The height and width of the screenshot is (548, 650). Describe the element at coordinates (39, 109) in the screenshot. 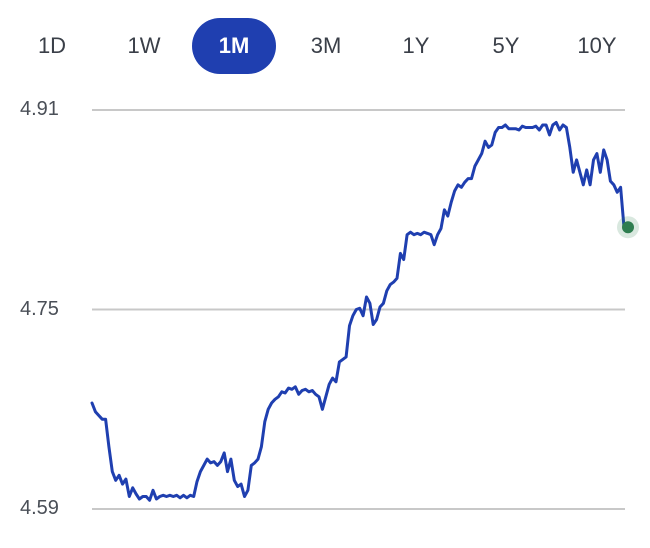

I see `y-tick-label-top: 4.91` at that location.